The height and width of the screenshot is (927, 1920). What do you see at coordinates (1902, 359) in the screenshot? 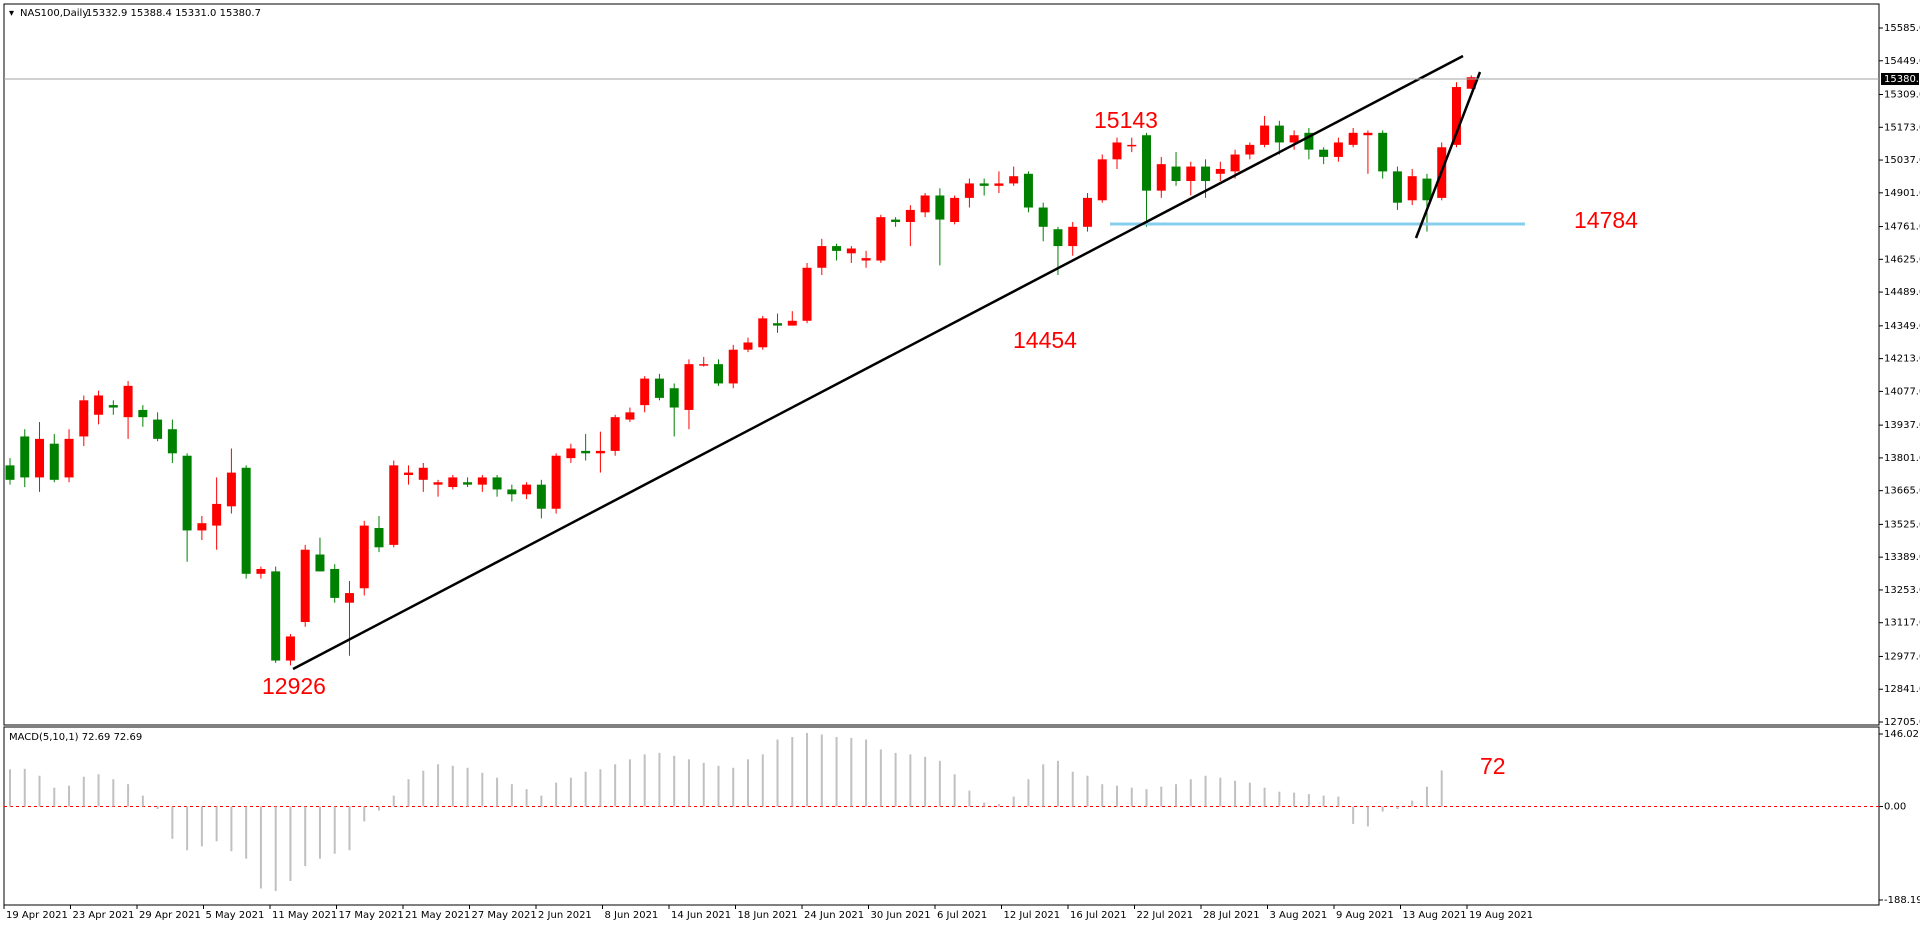
I see `price-tick-label: 14213.0` at bounding box center [1902, 359].